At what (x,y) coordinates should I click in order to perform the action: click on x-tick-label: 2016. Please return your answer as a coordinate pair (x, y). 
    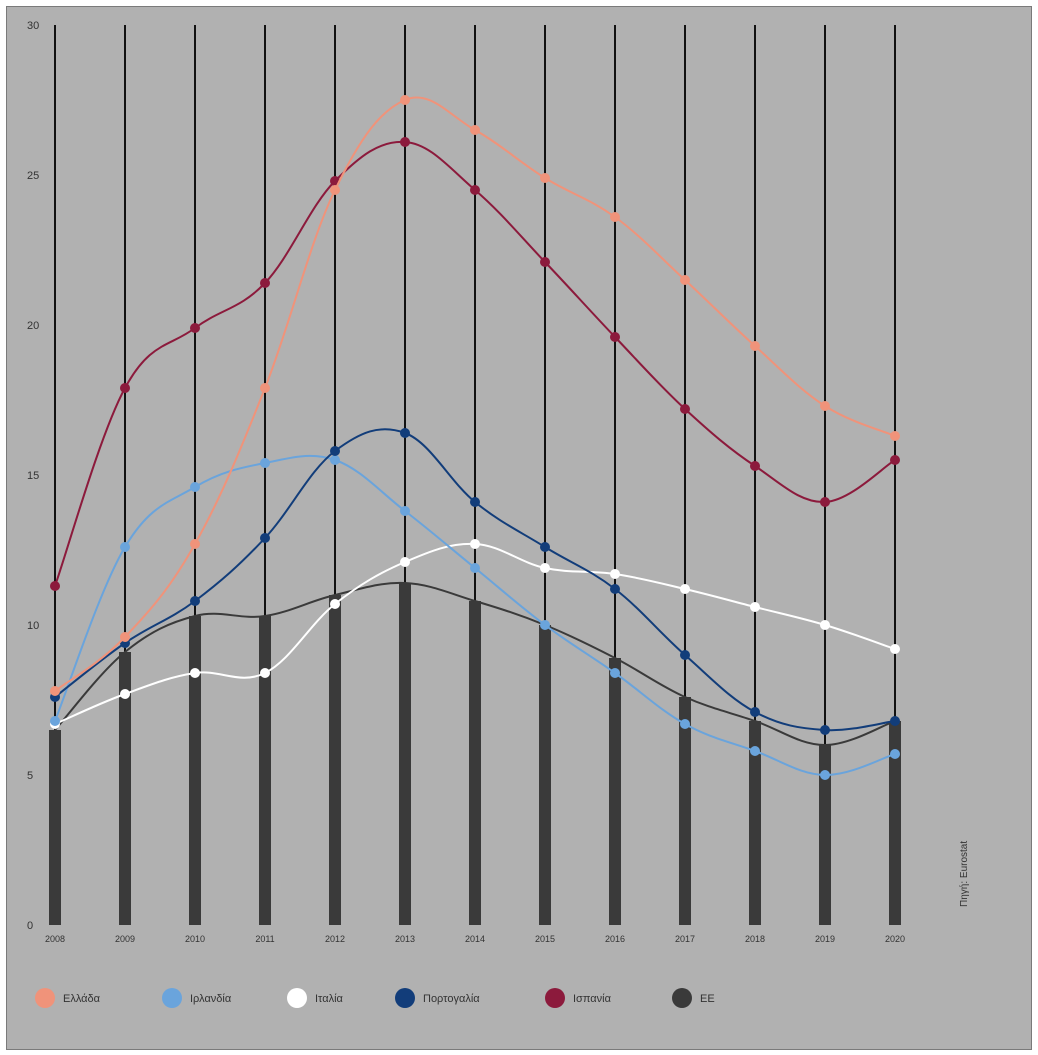
    Looking at the image, I should click on (615, 939).